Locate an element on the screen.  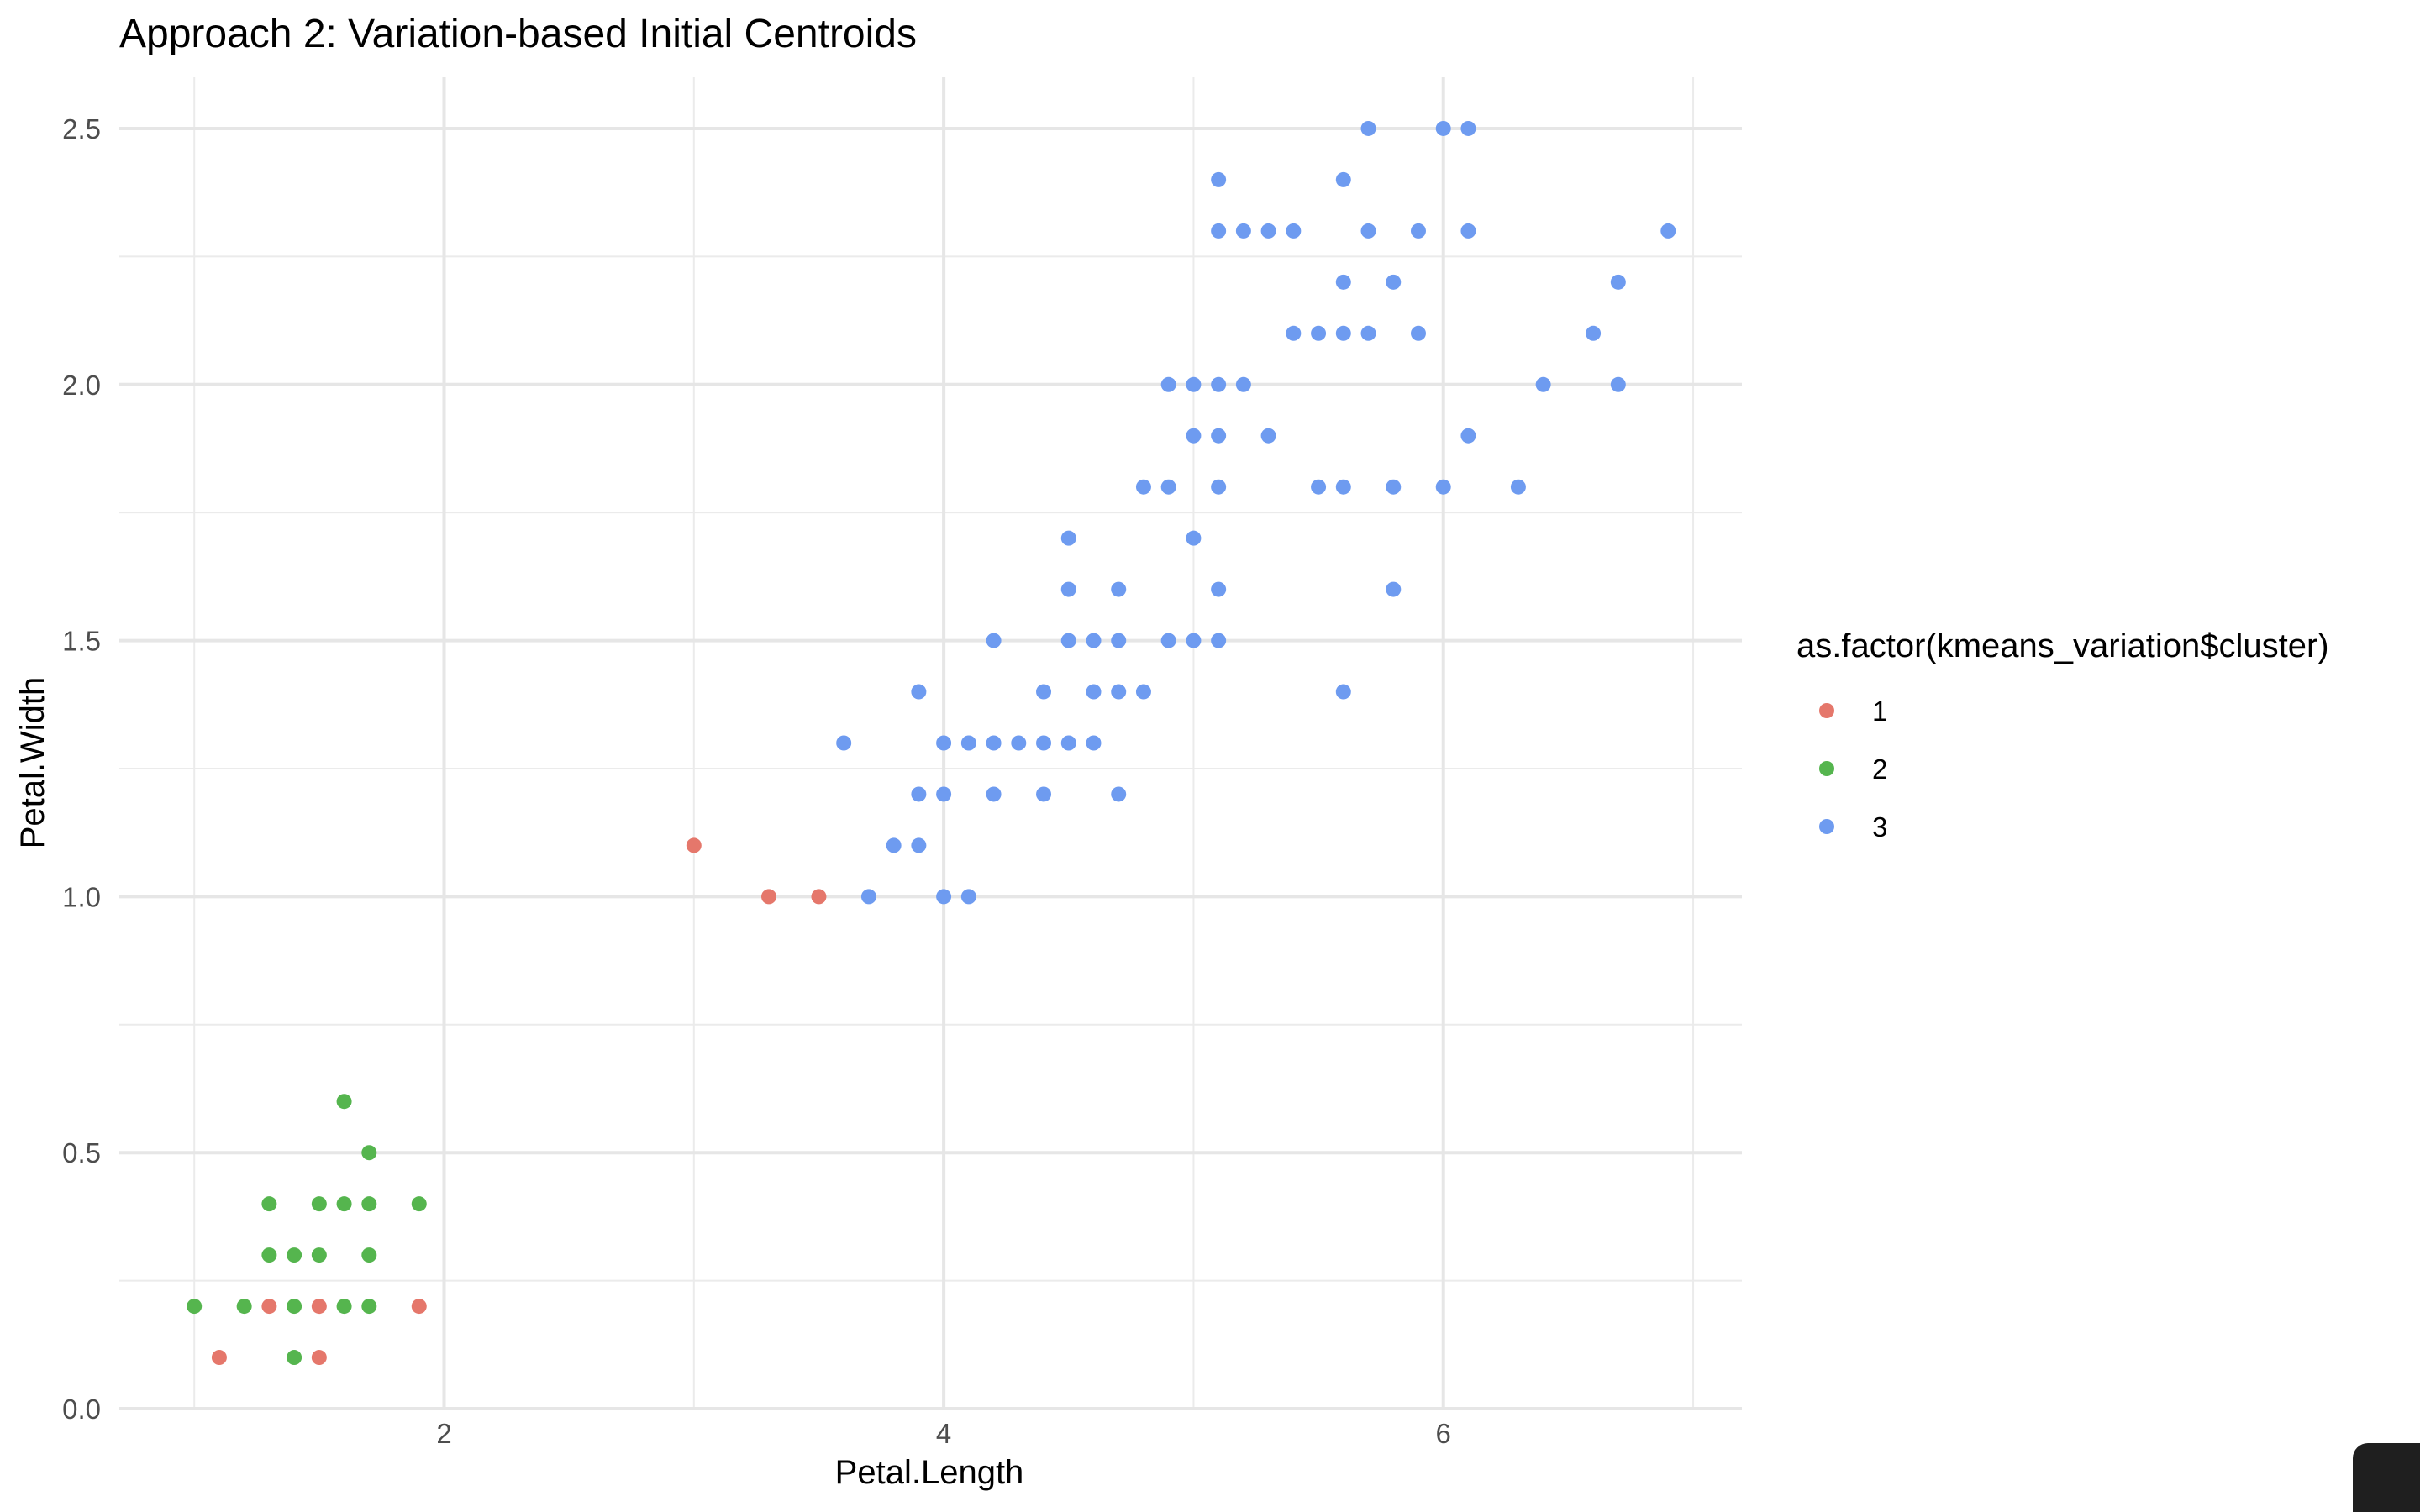
x-tick-label: 6 is located at coordinates (1443, 1433).